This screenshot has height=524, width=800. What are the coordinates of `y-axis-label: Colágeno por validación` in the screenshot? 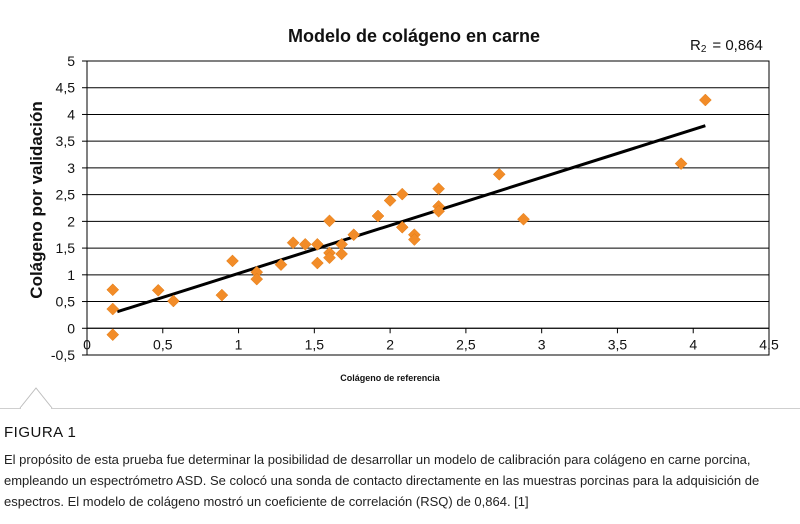 It's located at (36, 199).